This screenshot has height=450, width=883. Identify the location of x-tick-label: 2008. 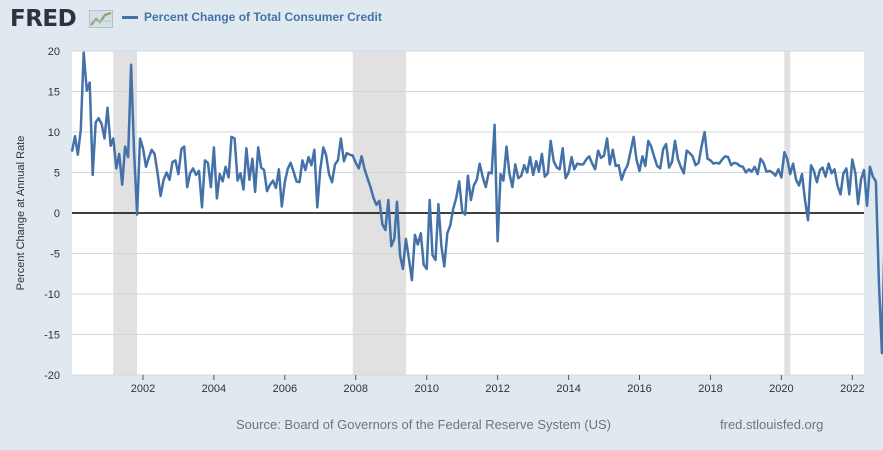
(356, 389).